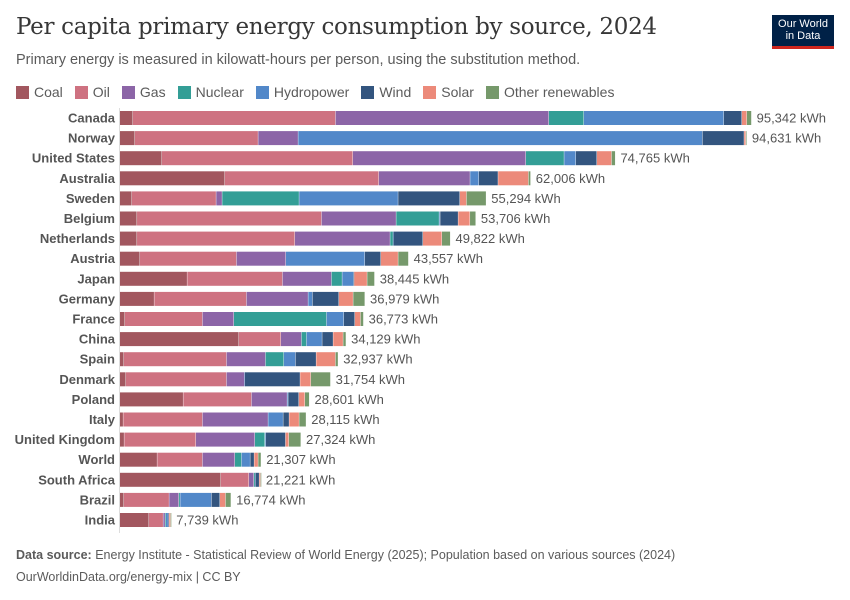  Describe the element at coordinates (386, 92) in the screenshot. I see `legend-item: Wind` at that location.